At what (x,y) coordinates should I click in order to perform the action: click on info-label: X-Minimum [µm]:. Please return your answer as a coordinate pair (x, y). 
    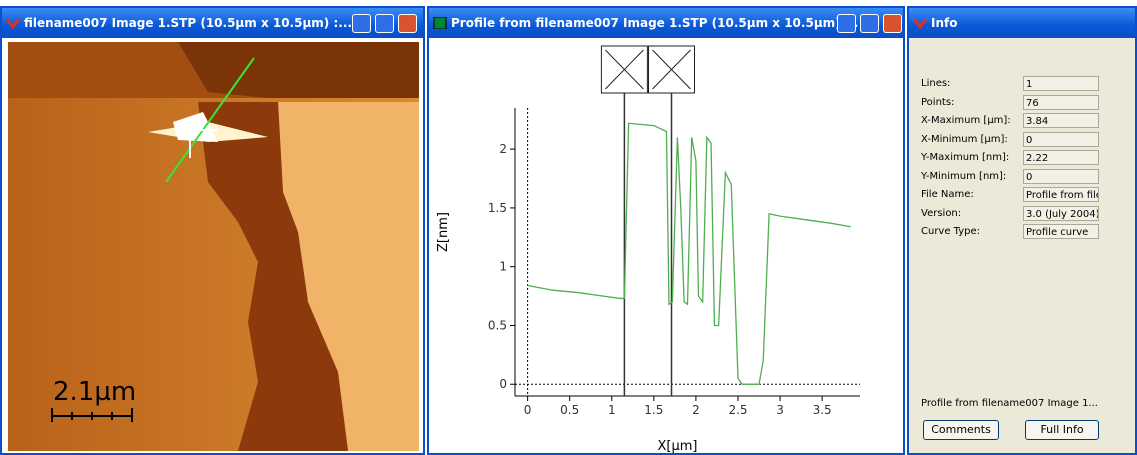
    Looking at the image, I should click on (964, 139).